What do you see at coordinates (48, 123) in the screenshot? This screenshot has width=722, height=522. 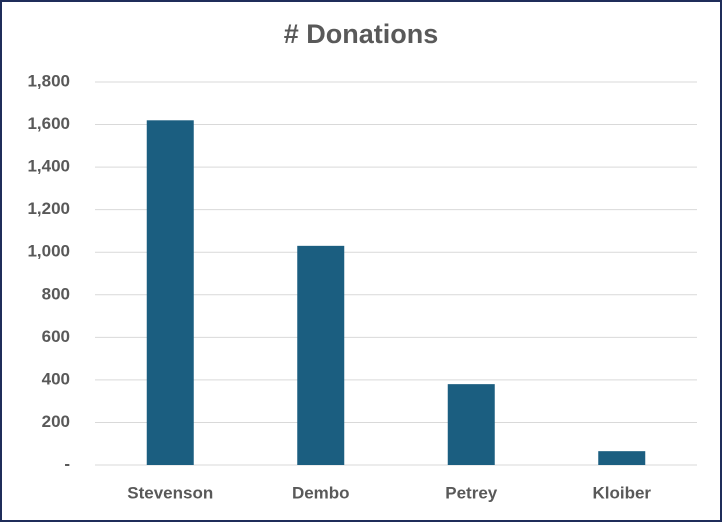 I see `y-tick-label: 1,600` at bounding box center [48, 123].